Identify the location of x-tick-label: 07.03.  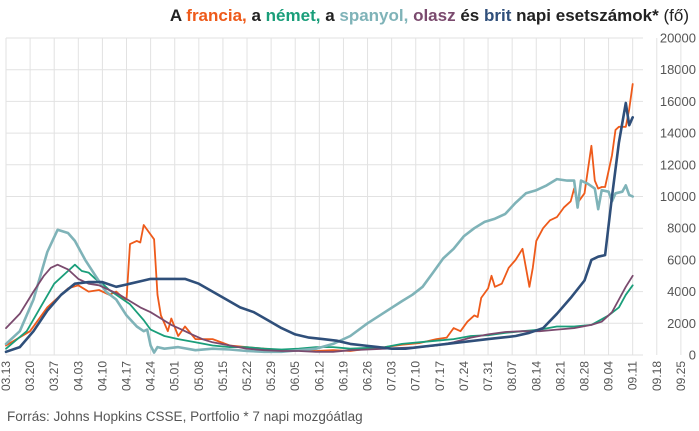
(392, 376).